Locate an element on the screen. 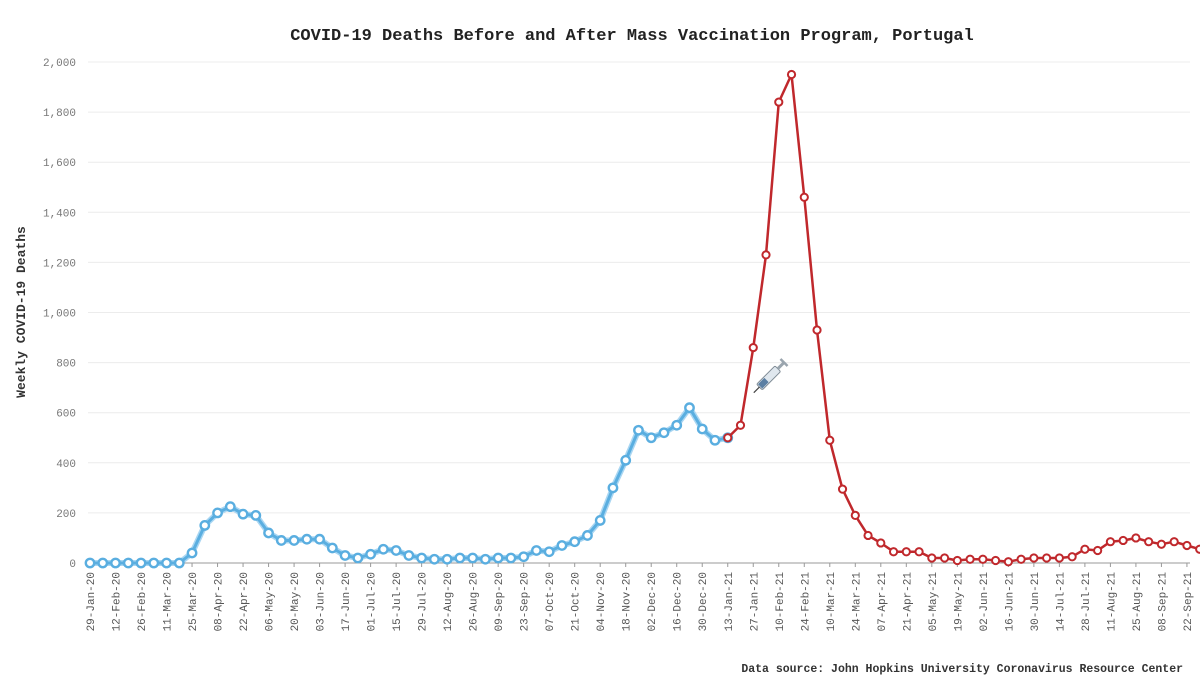  x-tick-label: 24-Feb-21 is located at coordinates (806, 602).